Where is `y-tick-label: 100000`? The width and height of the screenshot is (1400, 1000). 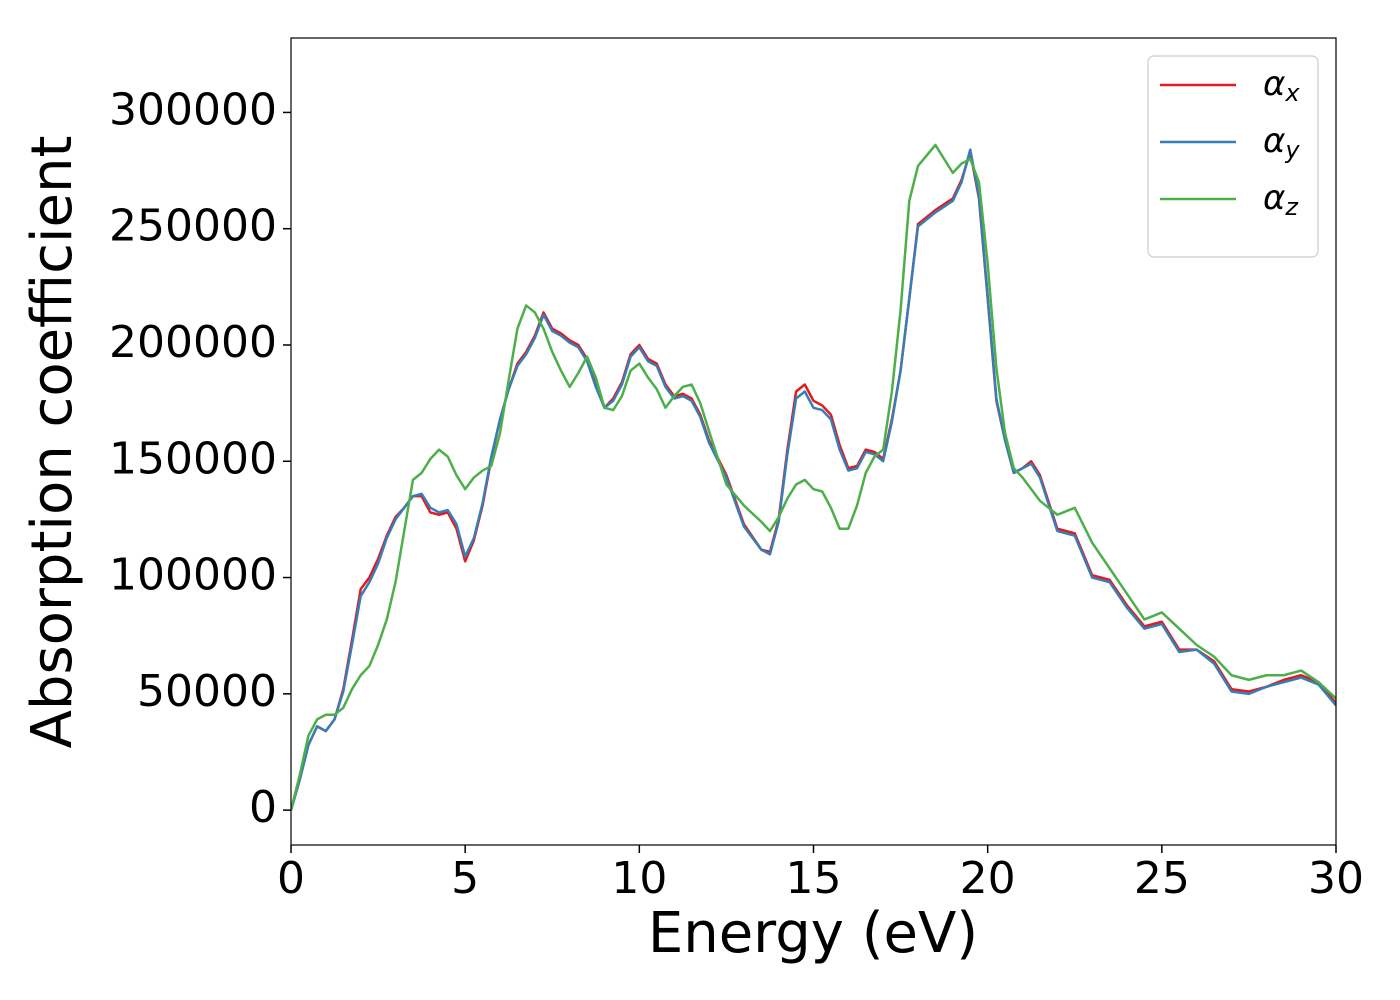 y-tick-label: 100000 is located at coordinates (193, 575).